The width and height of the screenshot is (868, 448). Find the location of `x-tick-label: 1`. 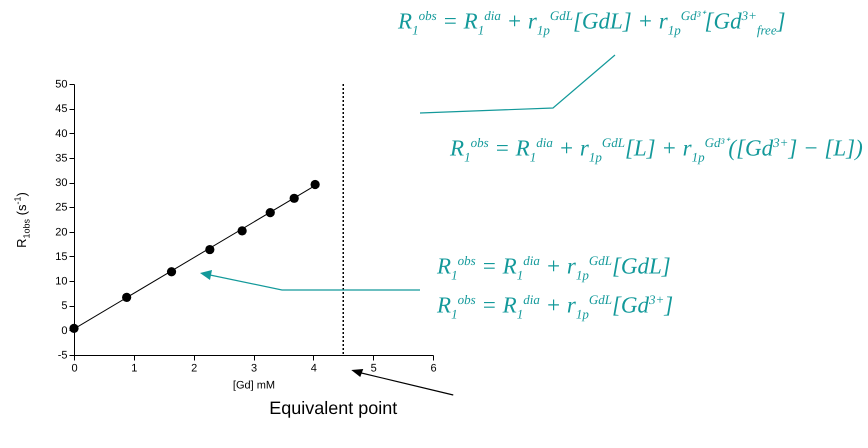

x-tick-label: 1 is located at coordinates (134, 368).